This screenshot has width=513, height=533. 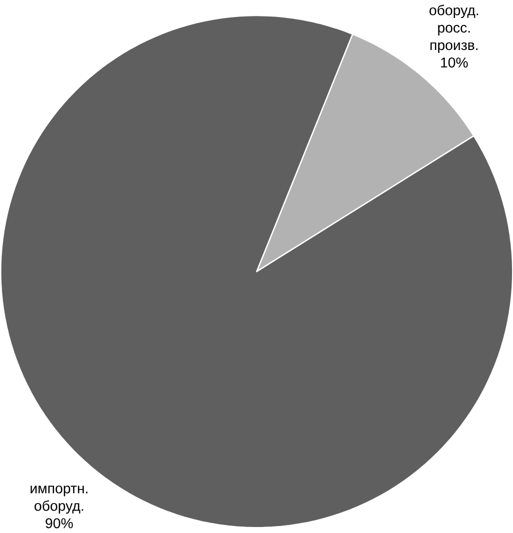 I want to click on slice-label: импортн. оборуд., so click(x=59, y=500).